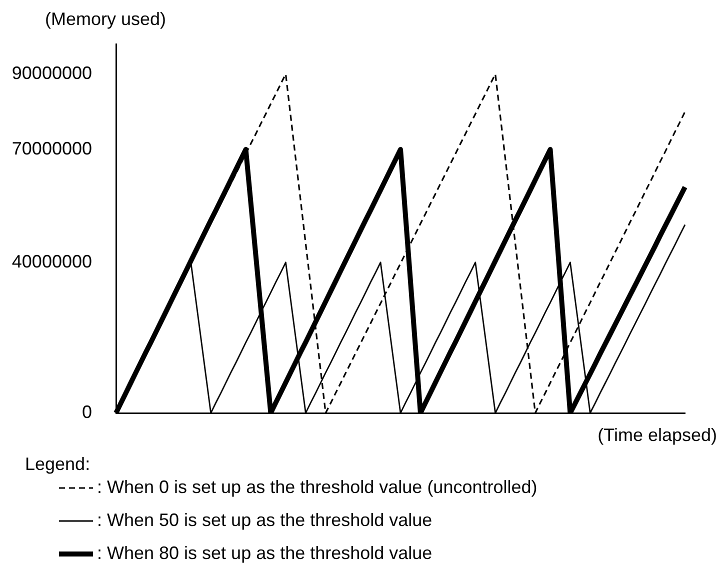 Image resolution: width=720 pixels, height=567 pixels. Describe the element at coordinates (52, 148) in the screenshot. I see `y-tick-label: 70000000` at that location.